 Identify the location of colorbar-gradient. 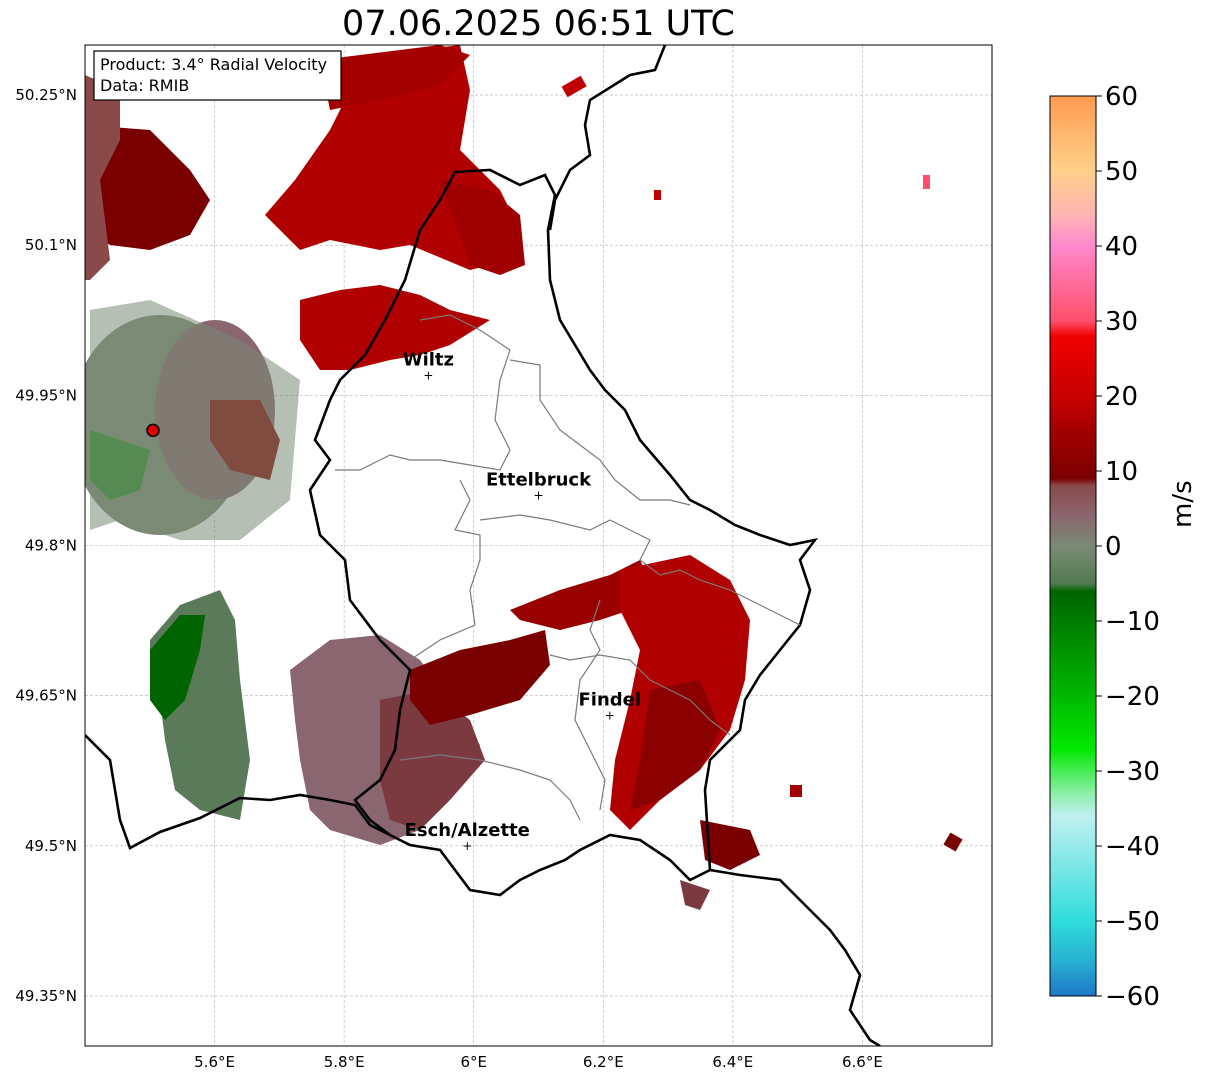
(1073, 546).